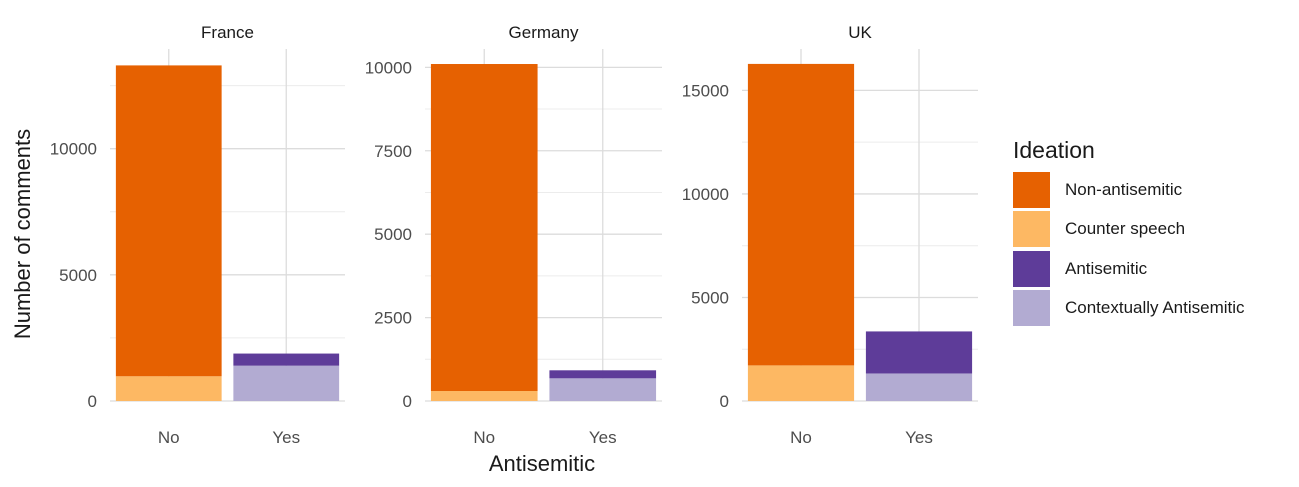 This screenshot has height=487, width=1299. Describe the element at coordinates (388, 67) in the screenshot. I see `y-tick-label-germany: 10000` at that location.